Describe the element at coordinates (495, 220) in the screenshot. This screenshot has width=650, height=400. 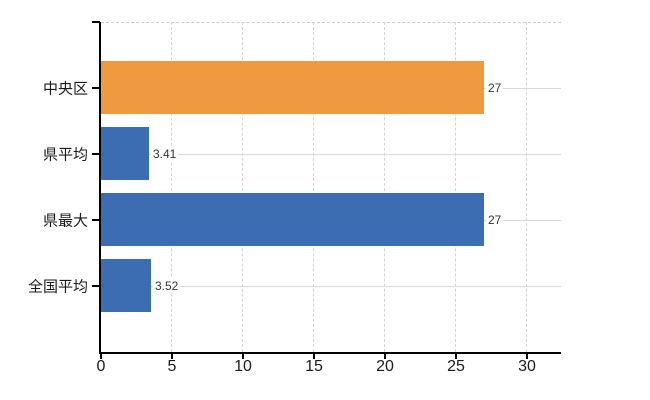
I see `bar-value-label-2: 27` at that location.